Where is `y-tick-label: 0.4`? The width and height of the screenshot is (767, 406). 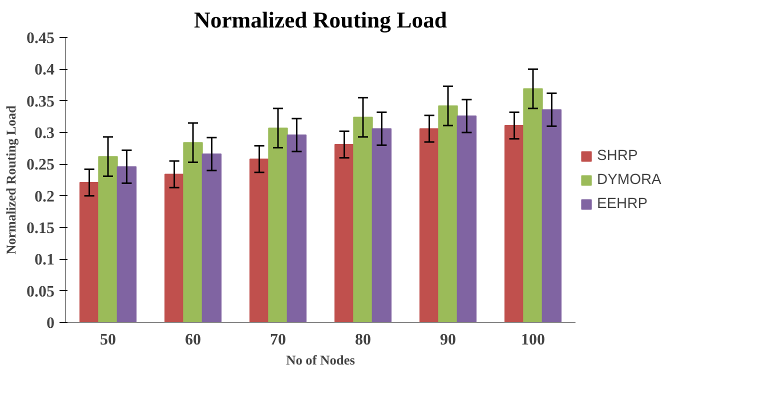 y-tick-label: 0.4 is located at coordinates (44, 70).